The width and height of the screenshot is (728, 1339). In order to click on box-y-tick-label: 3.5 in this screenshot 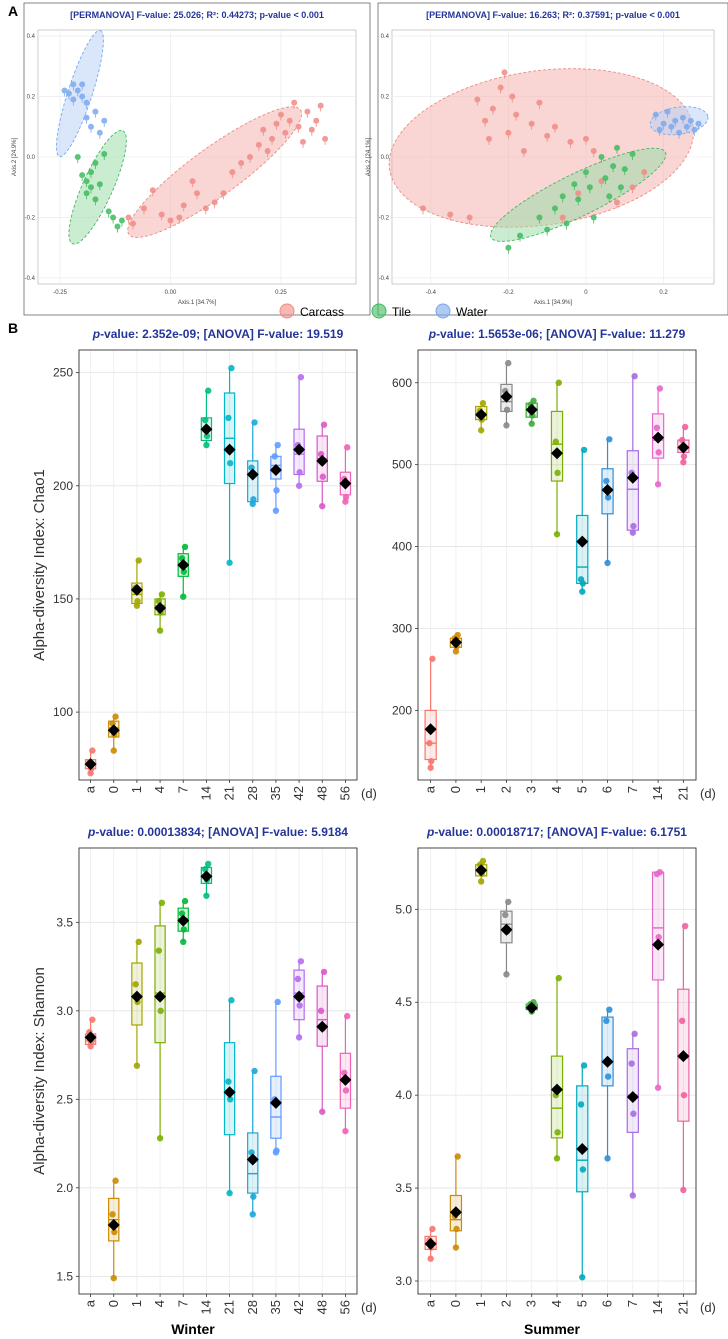, I will do `click(403, 1188)`.